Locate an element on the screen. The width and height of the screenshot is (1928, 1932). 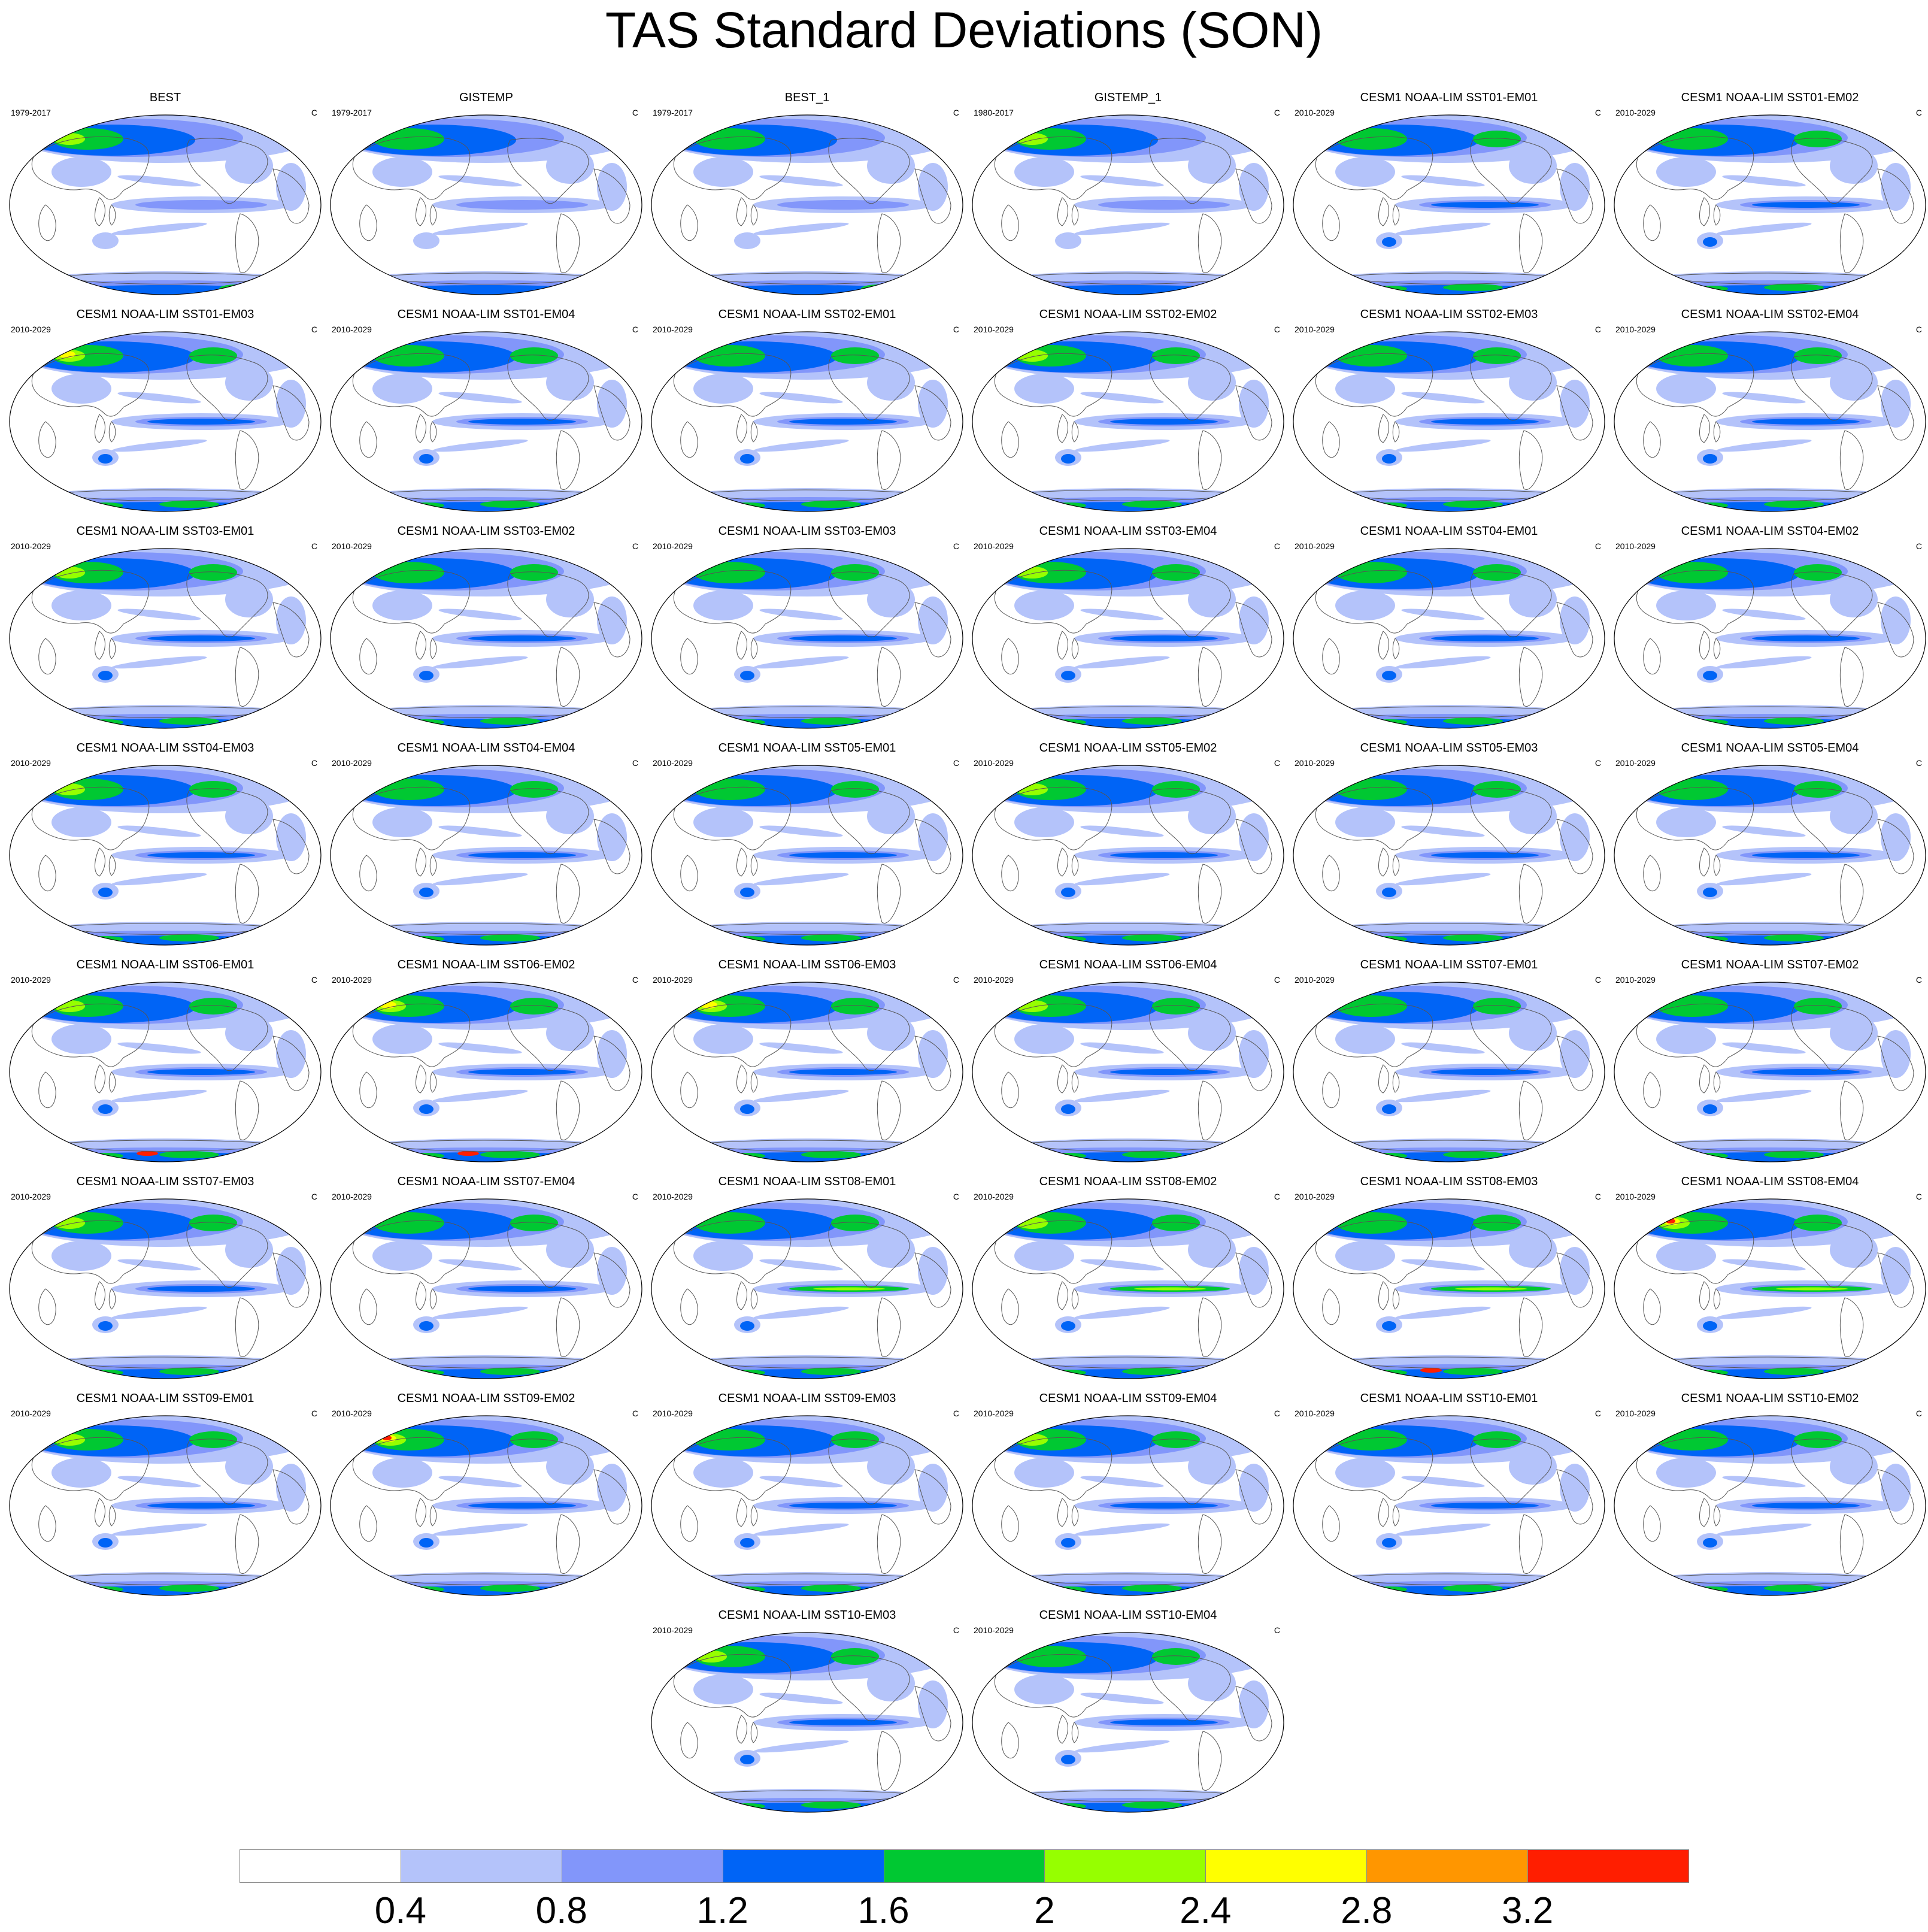
map-panel: CESM1 NOAA-LIM SST02-EM03 2010-2029 C is located at coordinates (1449, 410).